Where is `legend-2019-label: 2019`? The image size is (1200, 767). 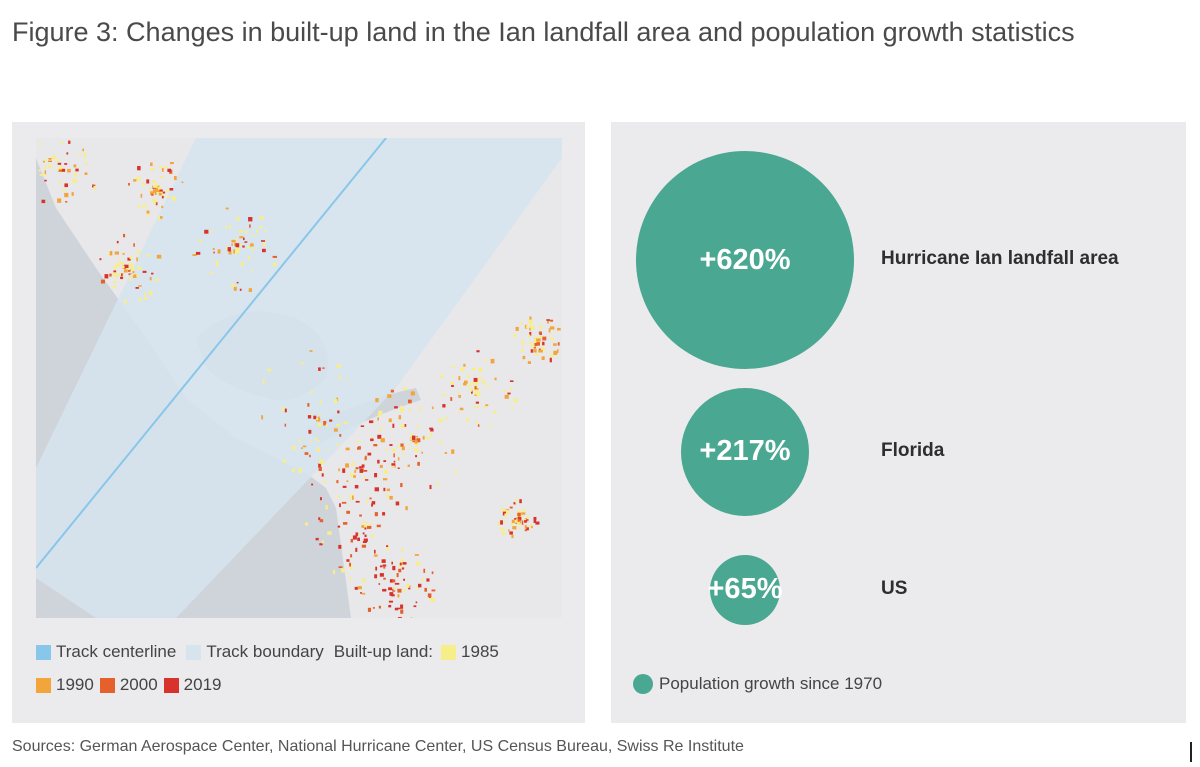
legend-2019-label: 2019 is located at coordinates (202, 684).